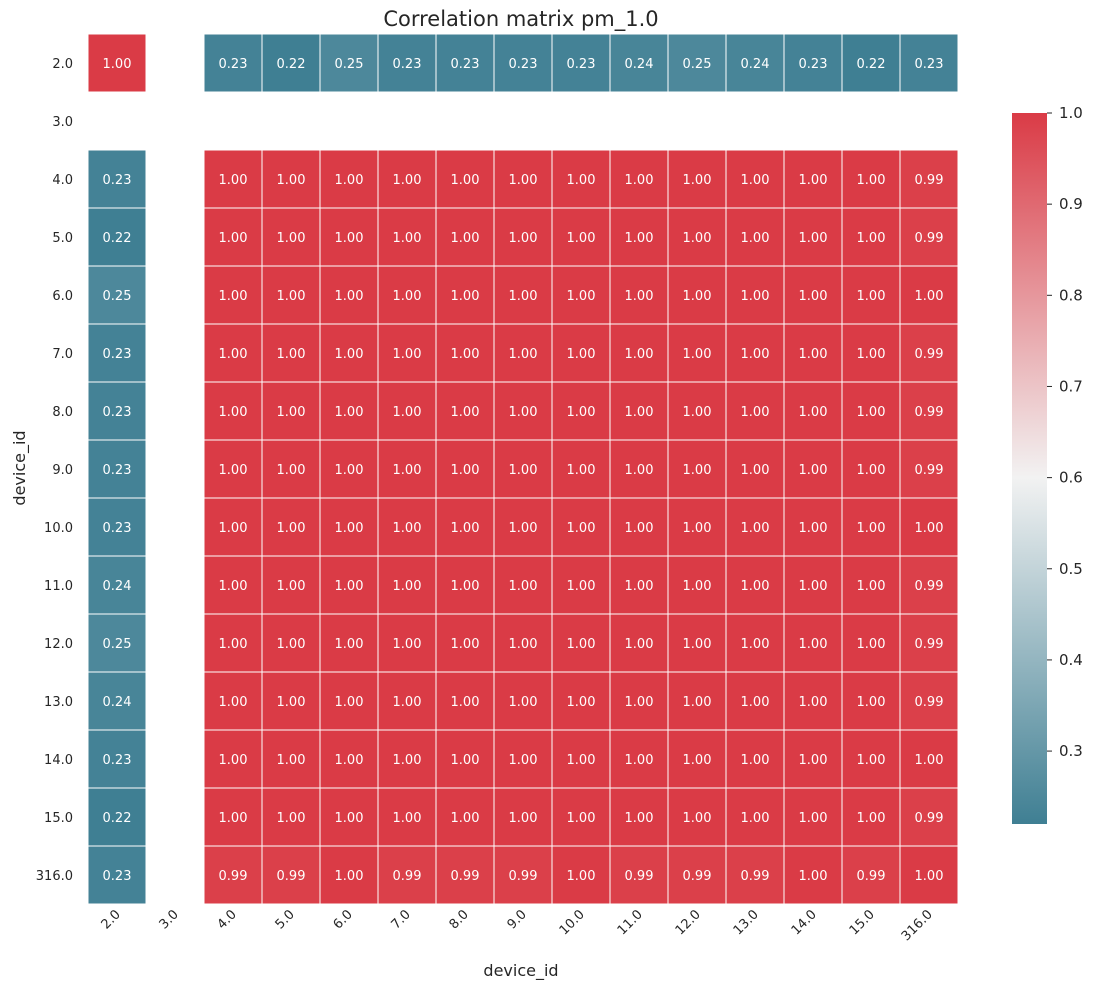 This screenshot has width=1093, height=989. Describe the element at coordinates (688, 922) in the screenshot. I see `x-tick-label: 12.0` at that location.